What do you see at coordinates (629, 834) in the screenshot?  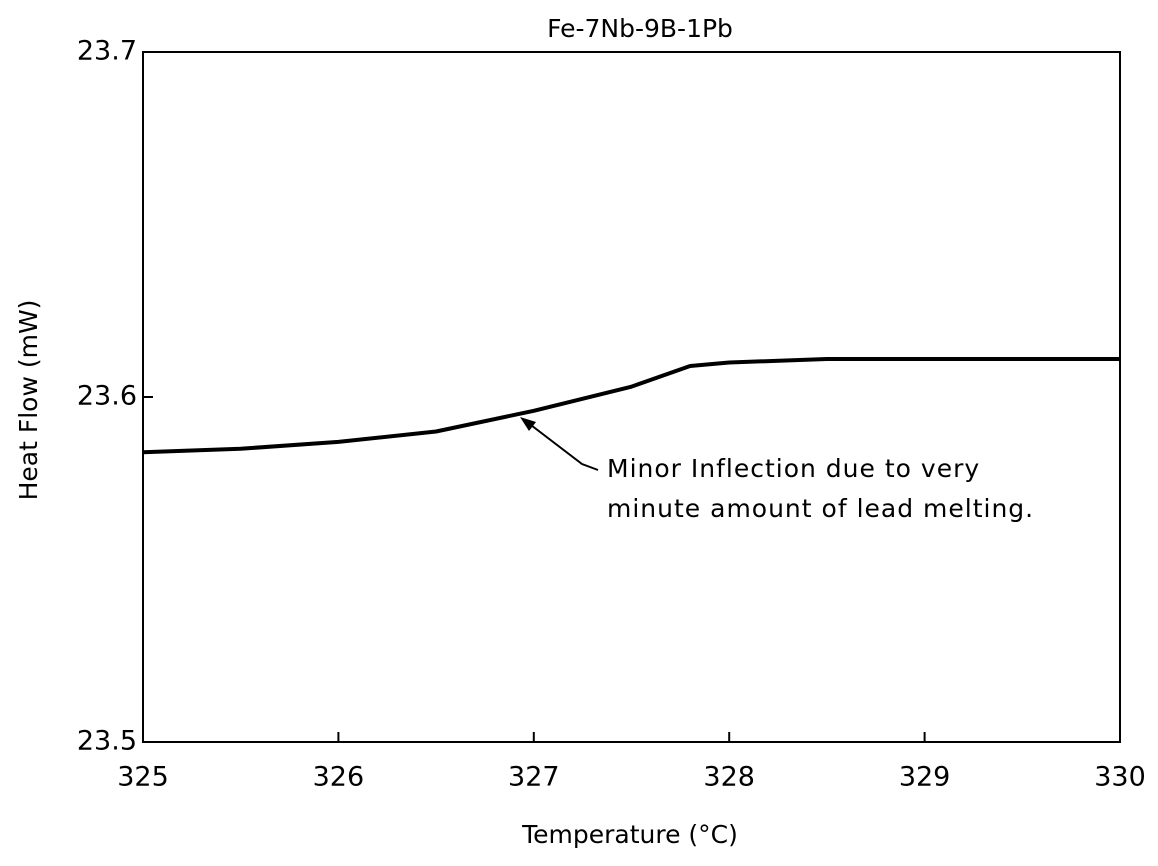 I see `x-axis-label: Temperature (°C)` at bounding box center [629, 834].